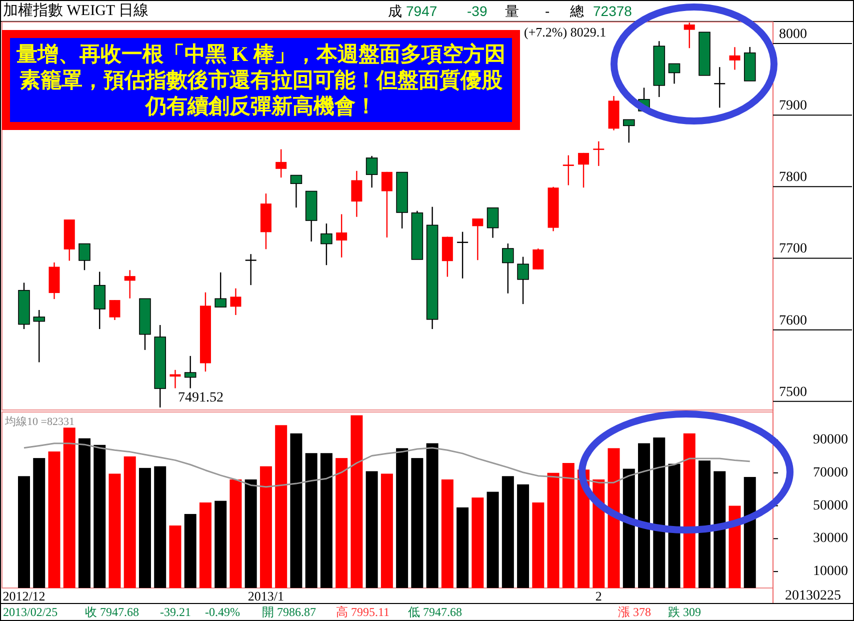 The image size is (854, 621). What do you see at coordinates (830, 472) in the screenshot?
I see `y-tick-label: 70000` at bounding box center [830, 472].